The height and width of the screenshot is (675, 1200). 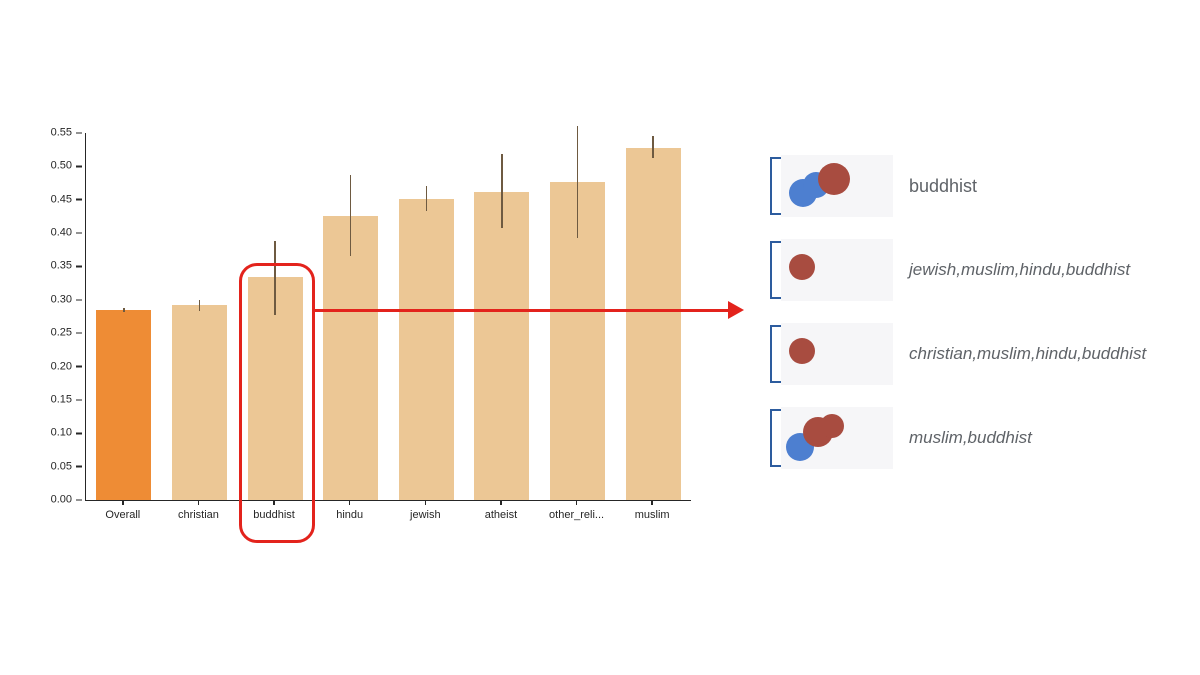 What do you see at coordinates (426, 349) in the screenshot?
I see `bar-jewish` at bounding box center [426, 349].